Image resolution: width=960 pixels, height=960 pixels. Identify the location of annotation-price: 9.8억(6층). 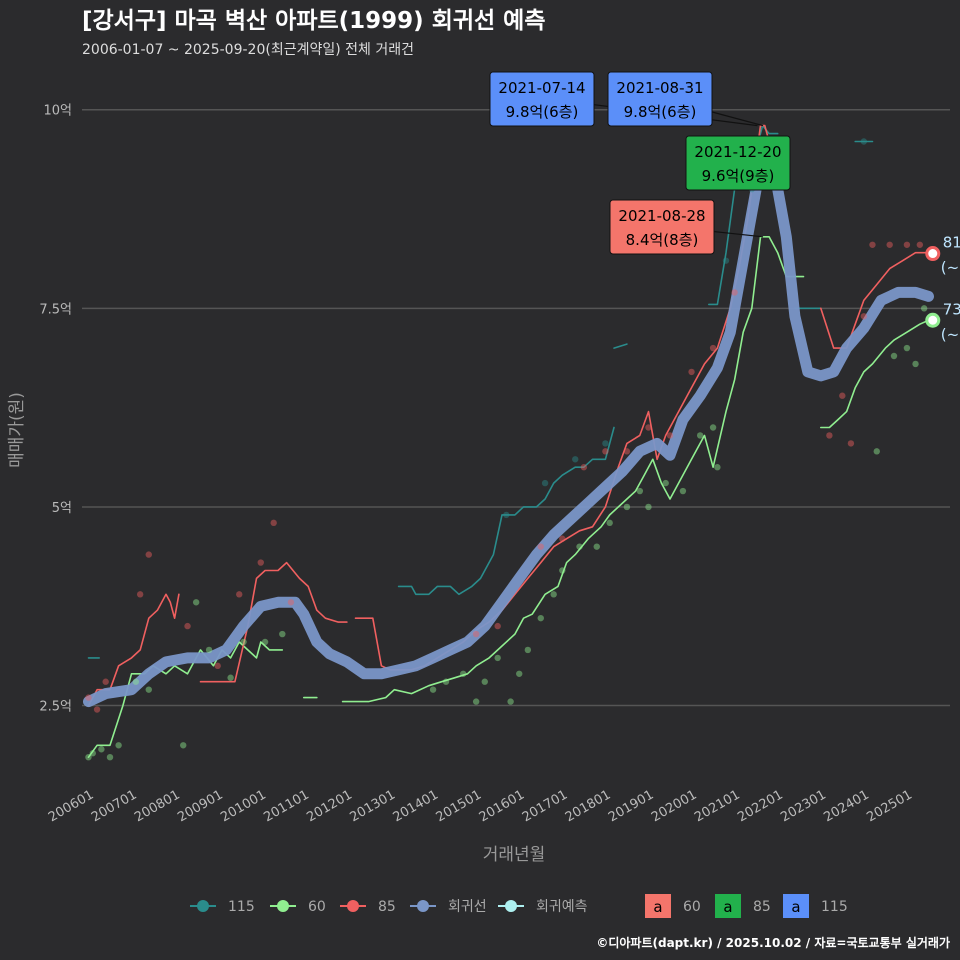
(542, 112).